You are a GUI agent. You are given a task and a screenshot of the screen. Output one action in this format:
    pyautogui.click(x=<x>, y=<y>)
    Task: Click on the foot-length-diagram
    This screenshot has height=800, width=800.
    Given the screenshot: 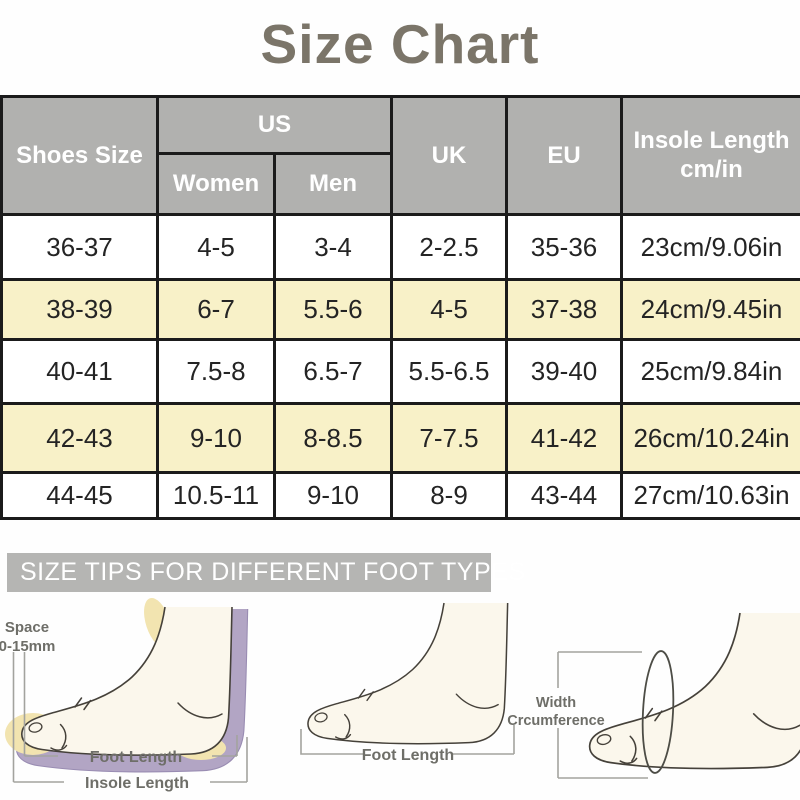 What is the action you would take?
    pyautogui.click(x=408, y=673)
    